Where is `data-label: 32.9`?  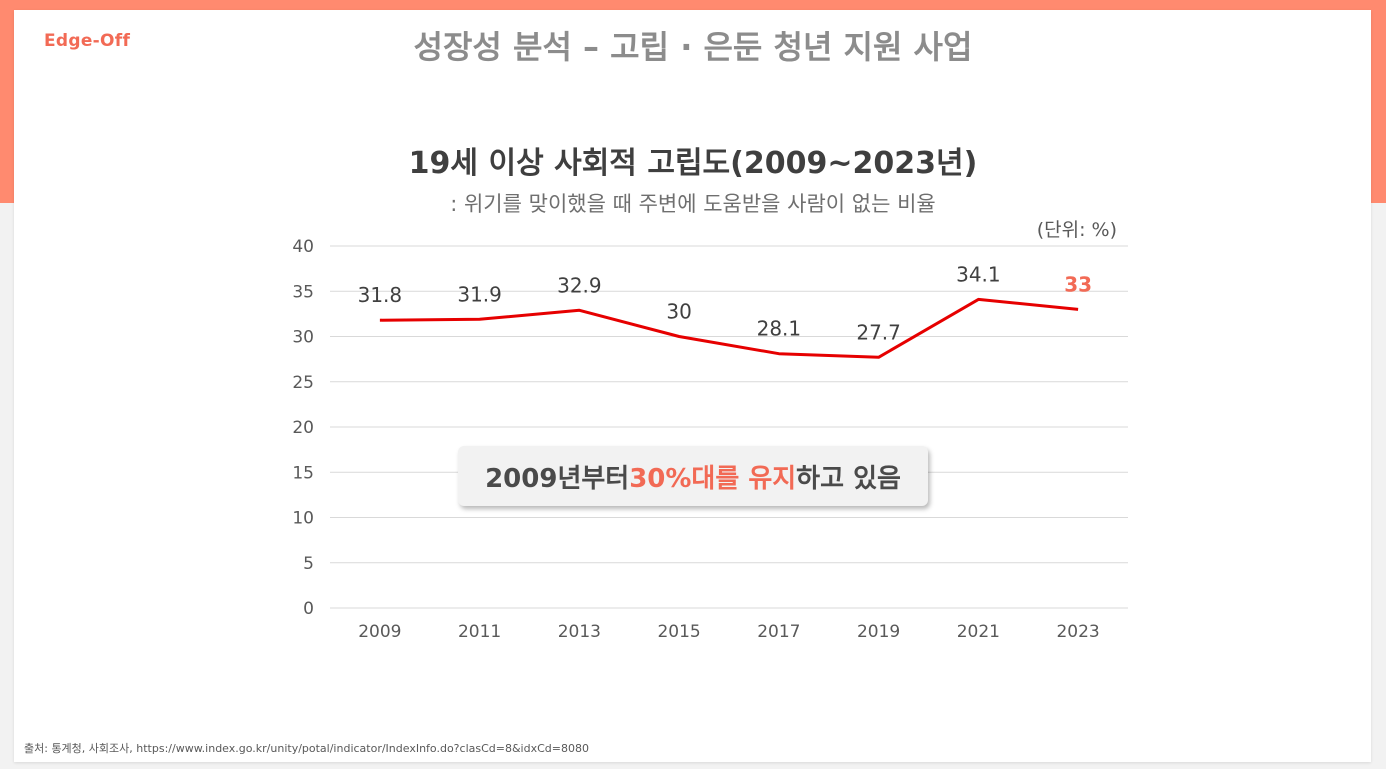 data-label: 32.9 is located at coordinates (579, 285).